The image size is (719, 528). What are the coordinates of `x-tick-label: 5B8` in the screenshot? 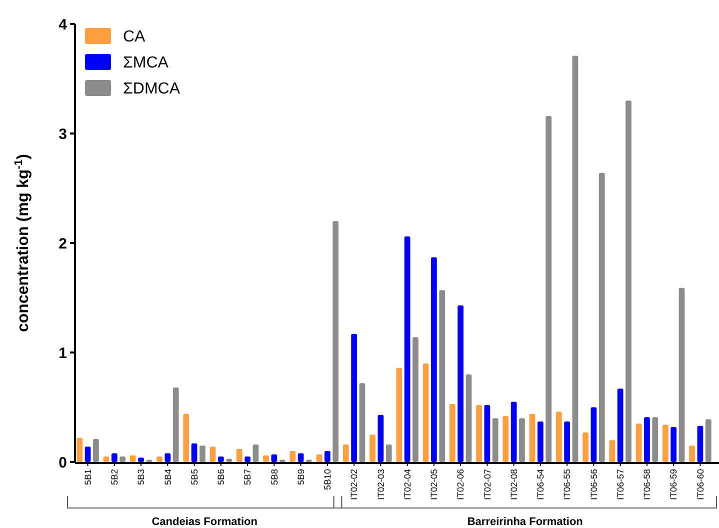 It's located at (274, 477).